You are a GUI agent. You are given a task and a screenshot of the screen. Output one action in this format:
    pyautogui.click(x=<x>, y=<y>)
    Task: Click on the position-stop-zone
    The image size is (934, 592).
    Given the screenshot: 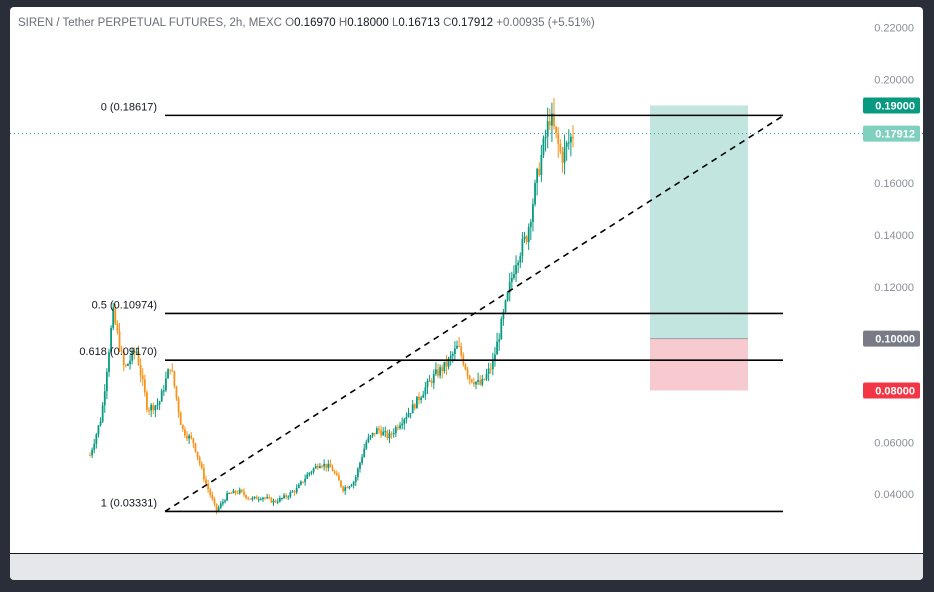 What is the action you would take?
    pyautogui.click(x=699, y=364)
    